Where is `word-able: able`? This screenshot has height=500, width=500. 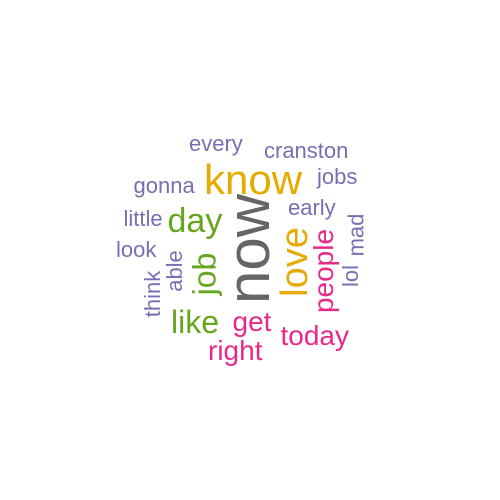
word-able: able is located at coordinates (174, 271).